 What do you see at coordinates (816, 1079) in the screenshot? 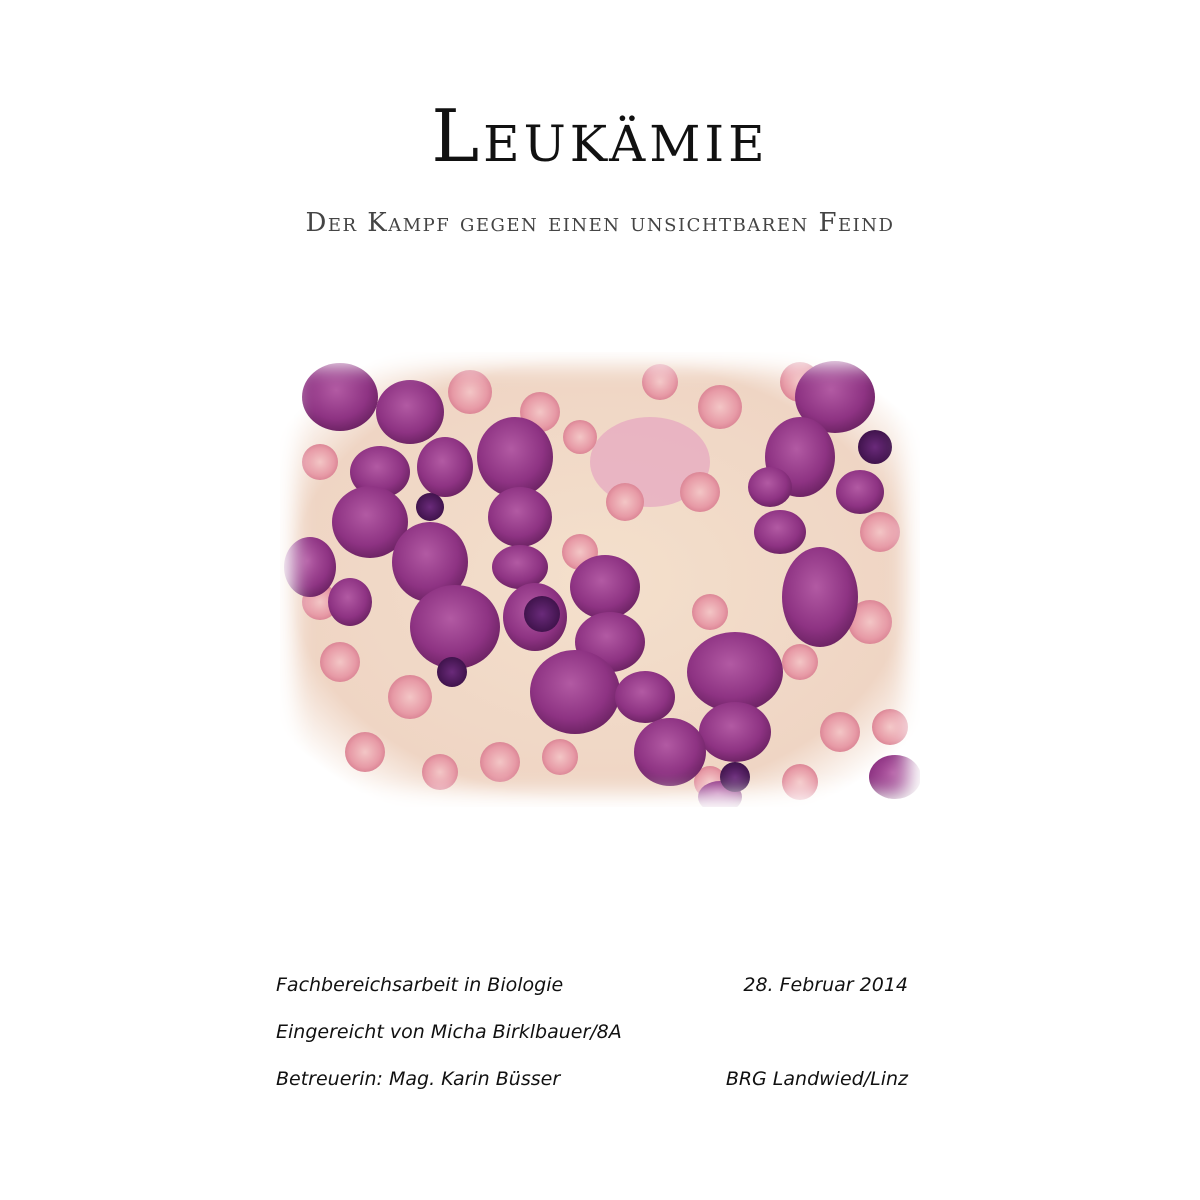
I see `school-label: BRG Landwied/Linz` at bounding box center [816, 1079].